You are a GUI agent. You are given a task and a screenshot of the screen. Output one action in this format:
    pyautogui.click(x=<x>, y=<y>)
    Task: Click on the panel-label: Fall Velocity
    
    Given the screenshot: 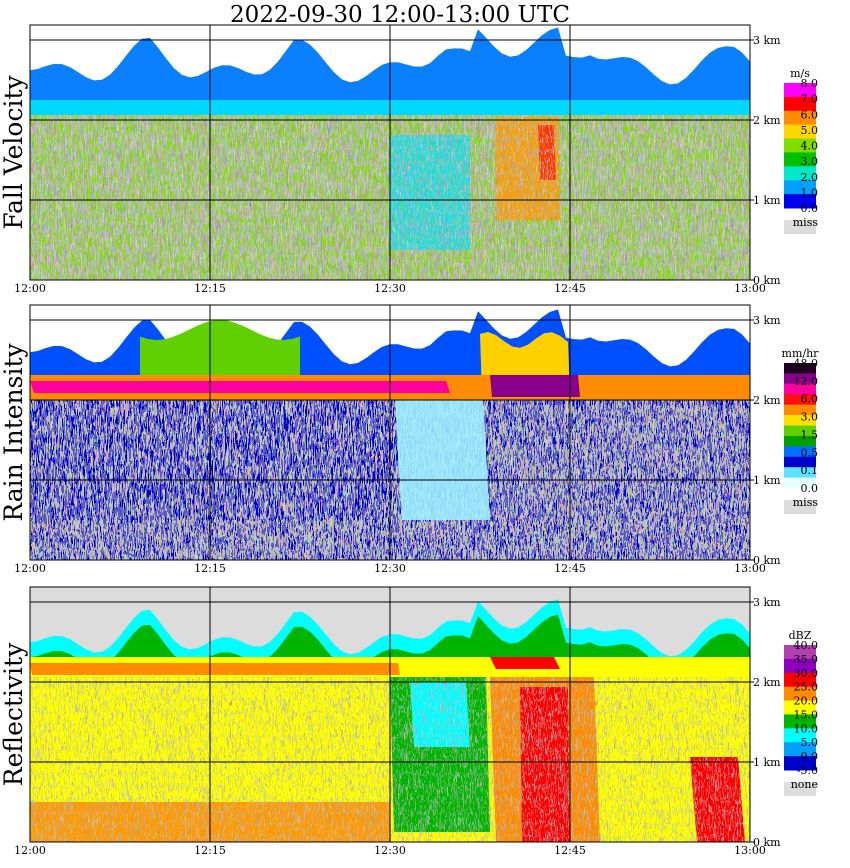 What is the action you would take?
    pyautogui.click(x=14, y=151)
    